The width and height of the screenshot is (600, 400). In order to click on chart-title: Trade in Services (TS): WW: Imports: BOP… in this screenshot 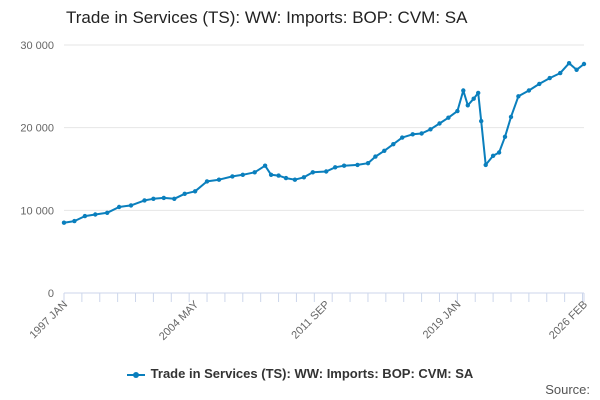, I will do `click(267, 17)`.